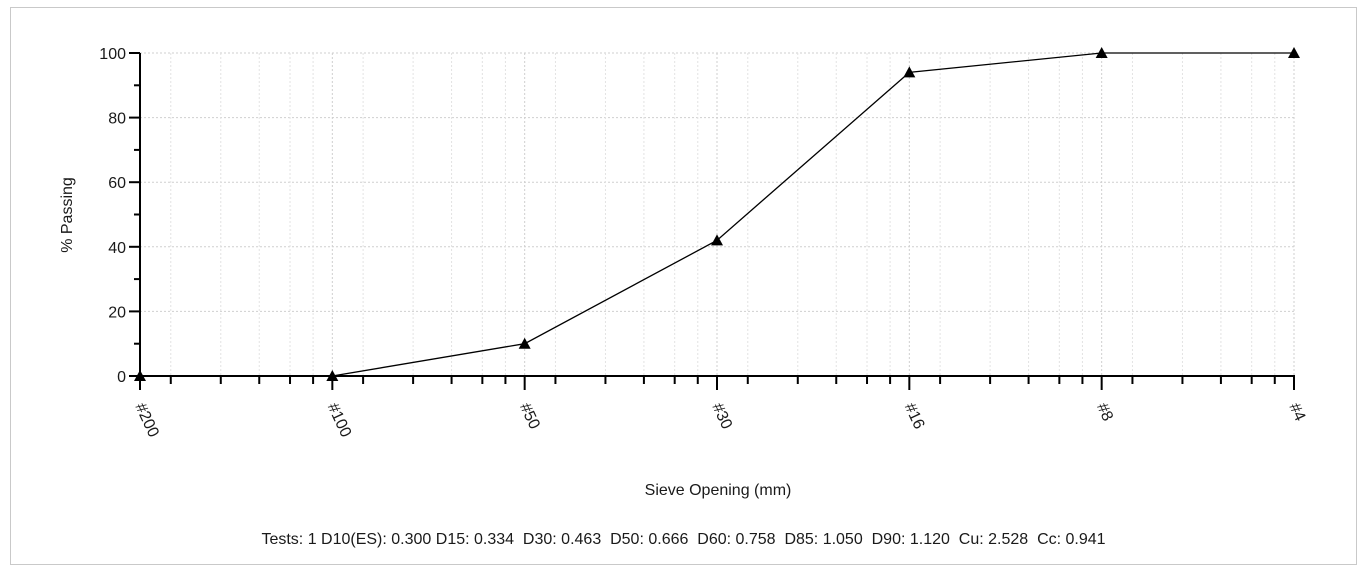  What do you see at coordinates (146, 421) in the screenshot?
I see `x-tick-label: #200` at bounding box center [146, 421].